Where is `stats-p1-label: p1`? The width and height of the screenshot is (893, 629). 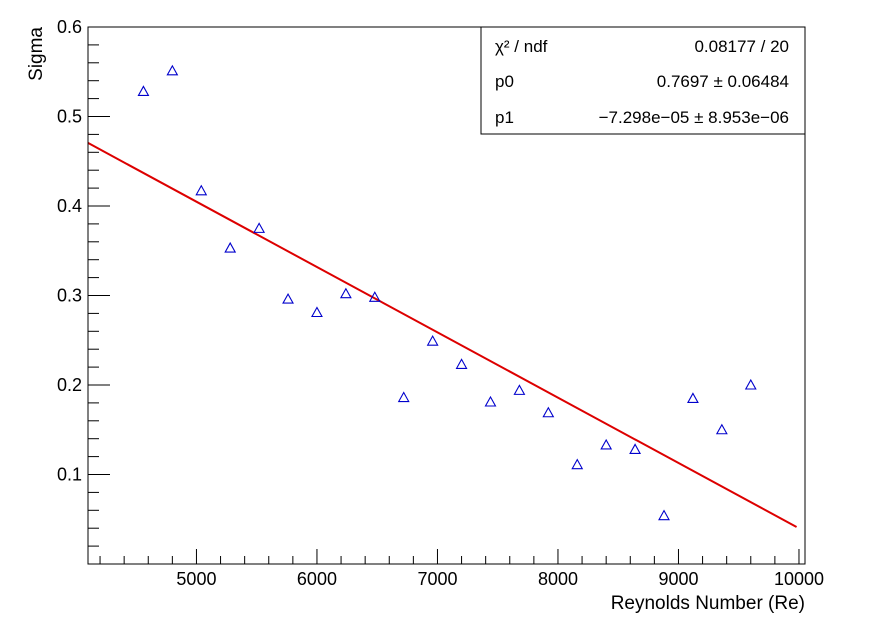 stats-p1-label: p1 is located at coordinates (504, 117).